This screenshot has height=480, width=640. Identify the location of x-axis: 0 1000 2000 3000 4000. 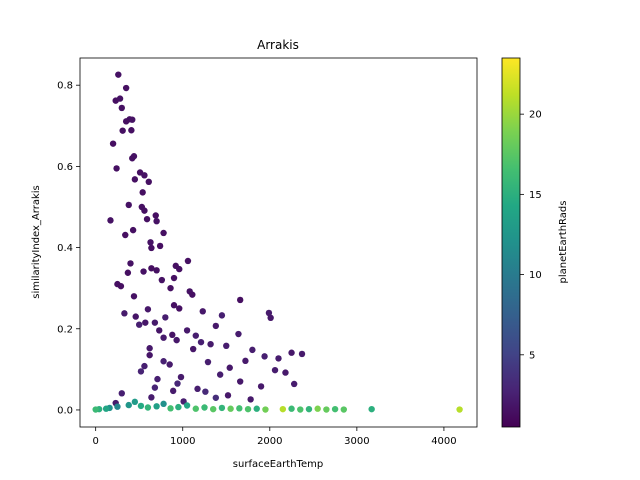
(274, 437).